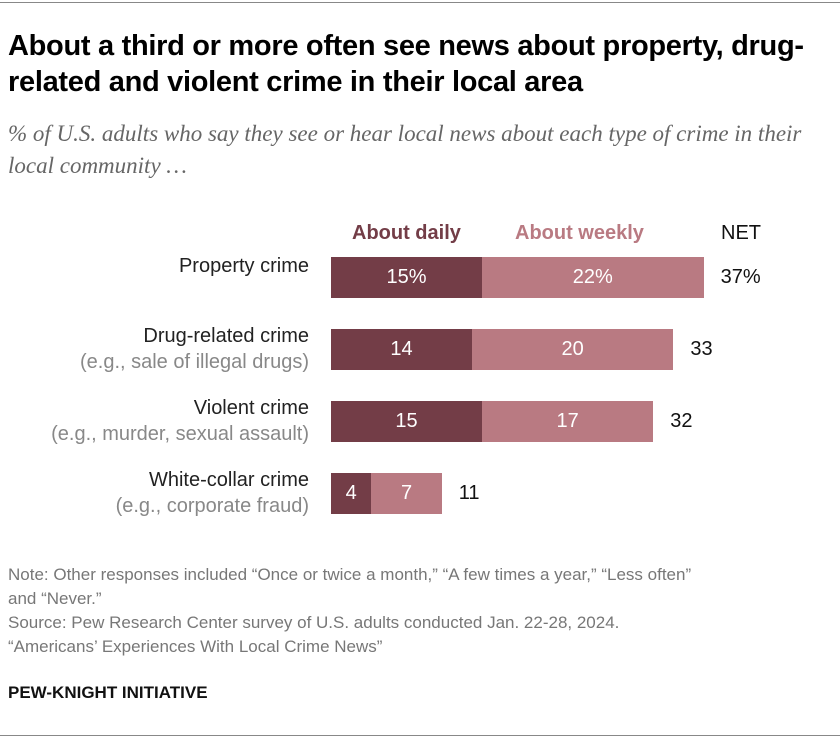 This screenshot has height=738, width=840. What do you see at coordinates (55, 598) in the screenshot?
I see `note-line: and “Never.”` at bounding box center [55, 598].